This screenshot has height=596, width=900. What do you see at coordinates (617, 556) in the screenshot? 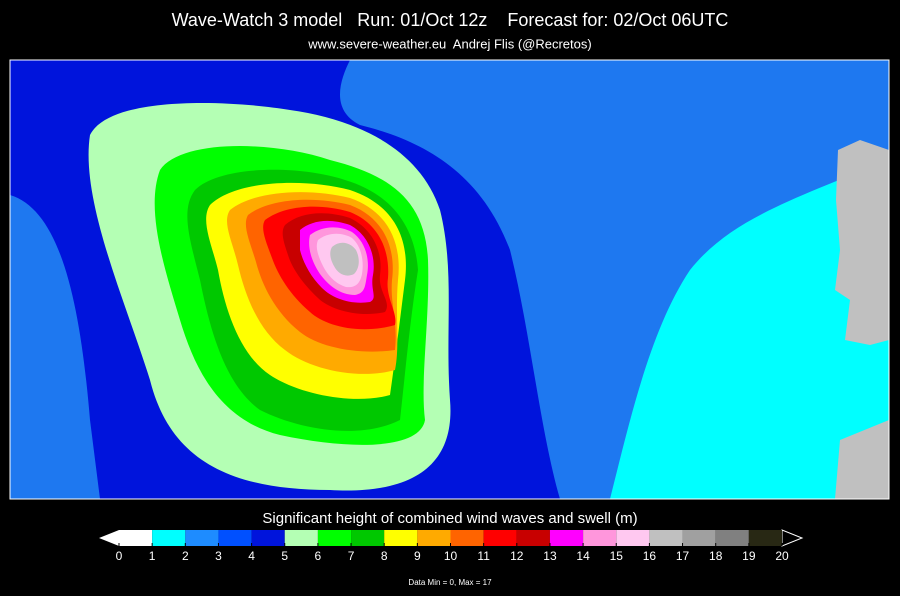
I see `tick-label: 15` at bounding box center [617, 556].